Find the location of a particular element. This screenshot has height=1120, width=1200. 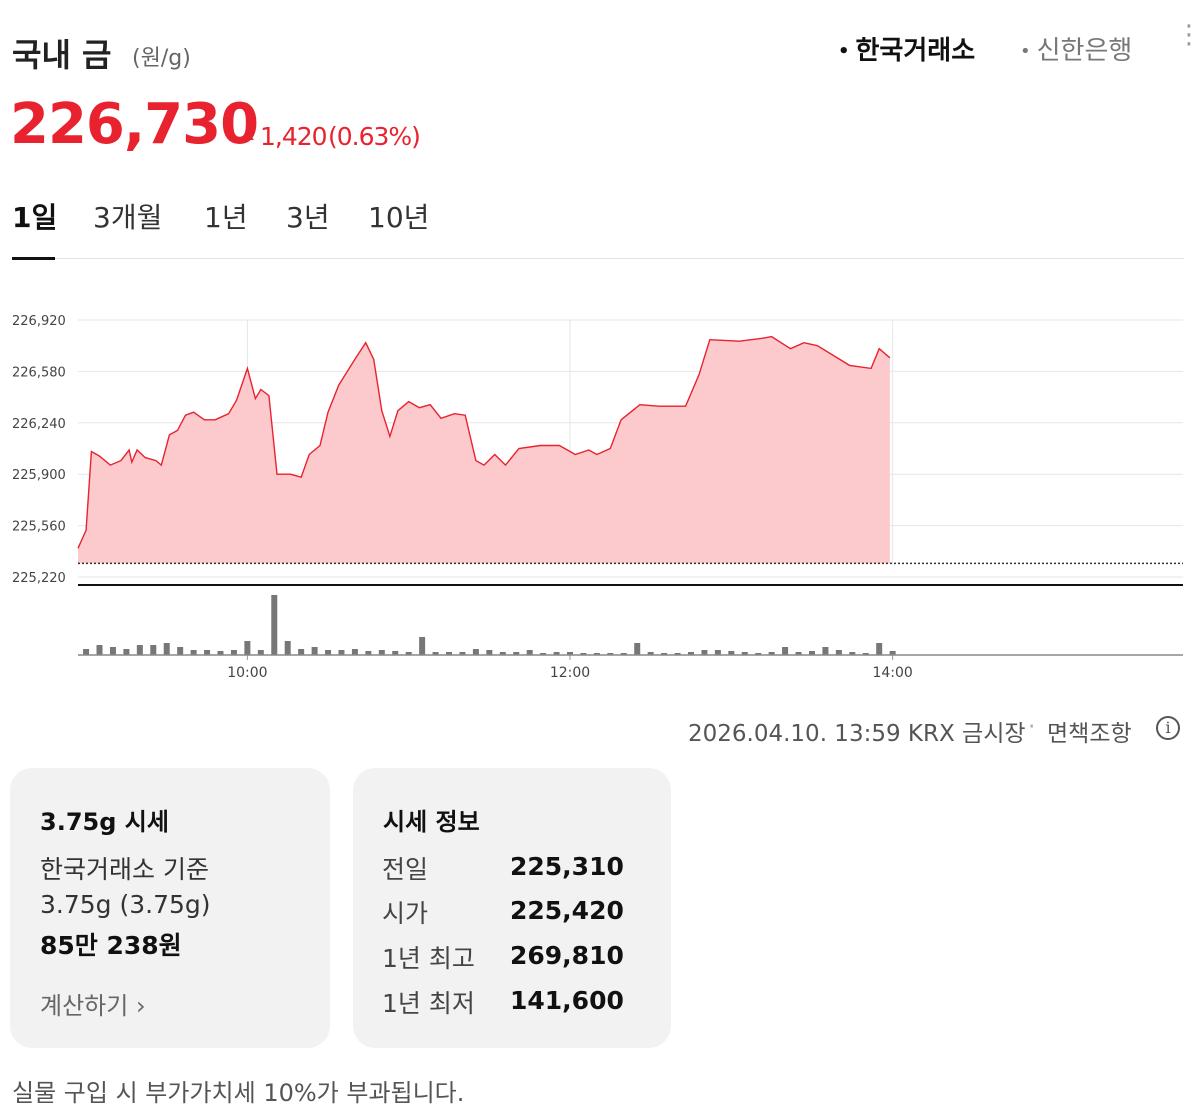

notice: 실물 구입 시 부가가치세 10%가 부과됩니다. is located at coordinates (238, 1093).